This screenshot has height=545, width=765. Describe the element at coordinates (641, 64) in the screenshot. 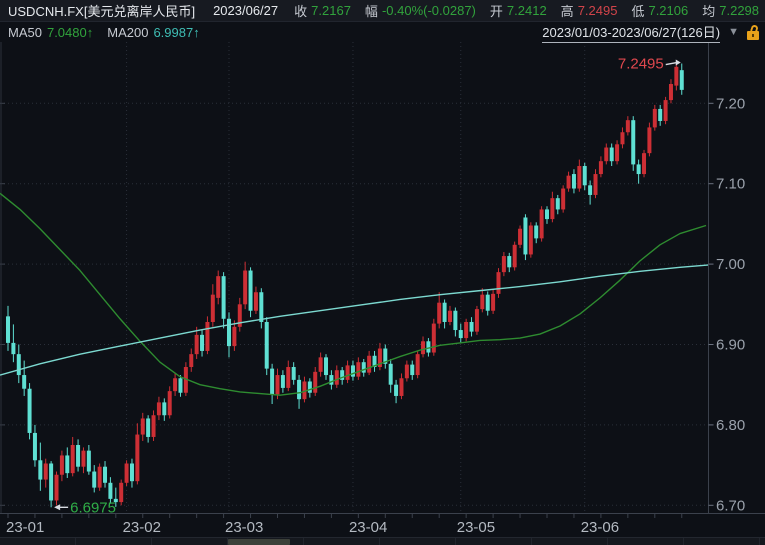

I see `svg-text: 7.2495` at that location.